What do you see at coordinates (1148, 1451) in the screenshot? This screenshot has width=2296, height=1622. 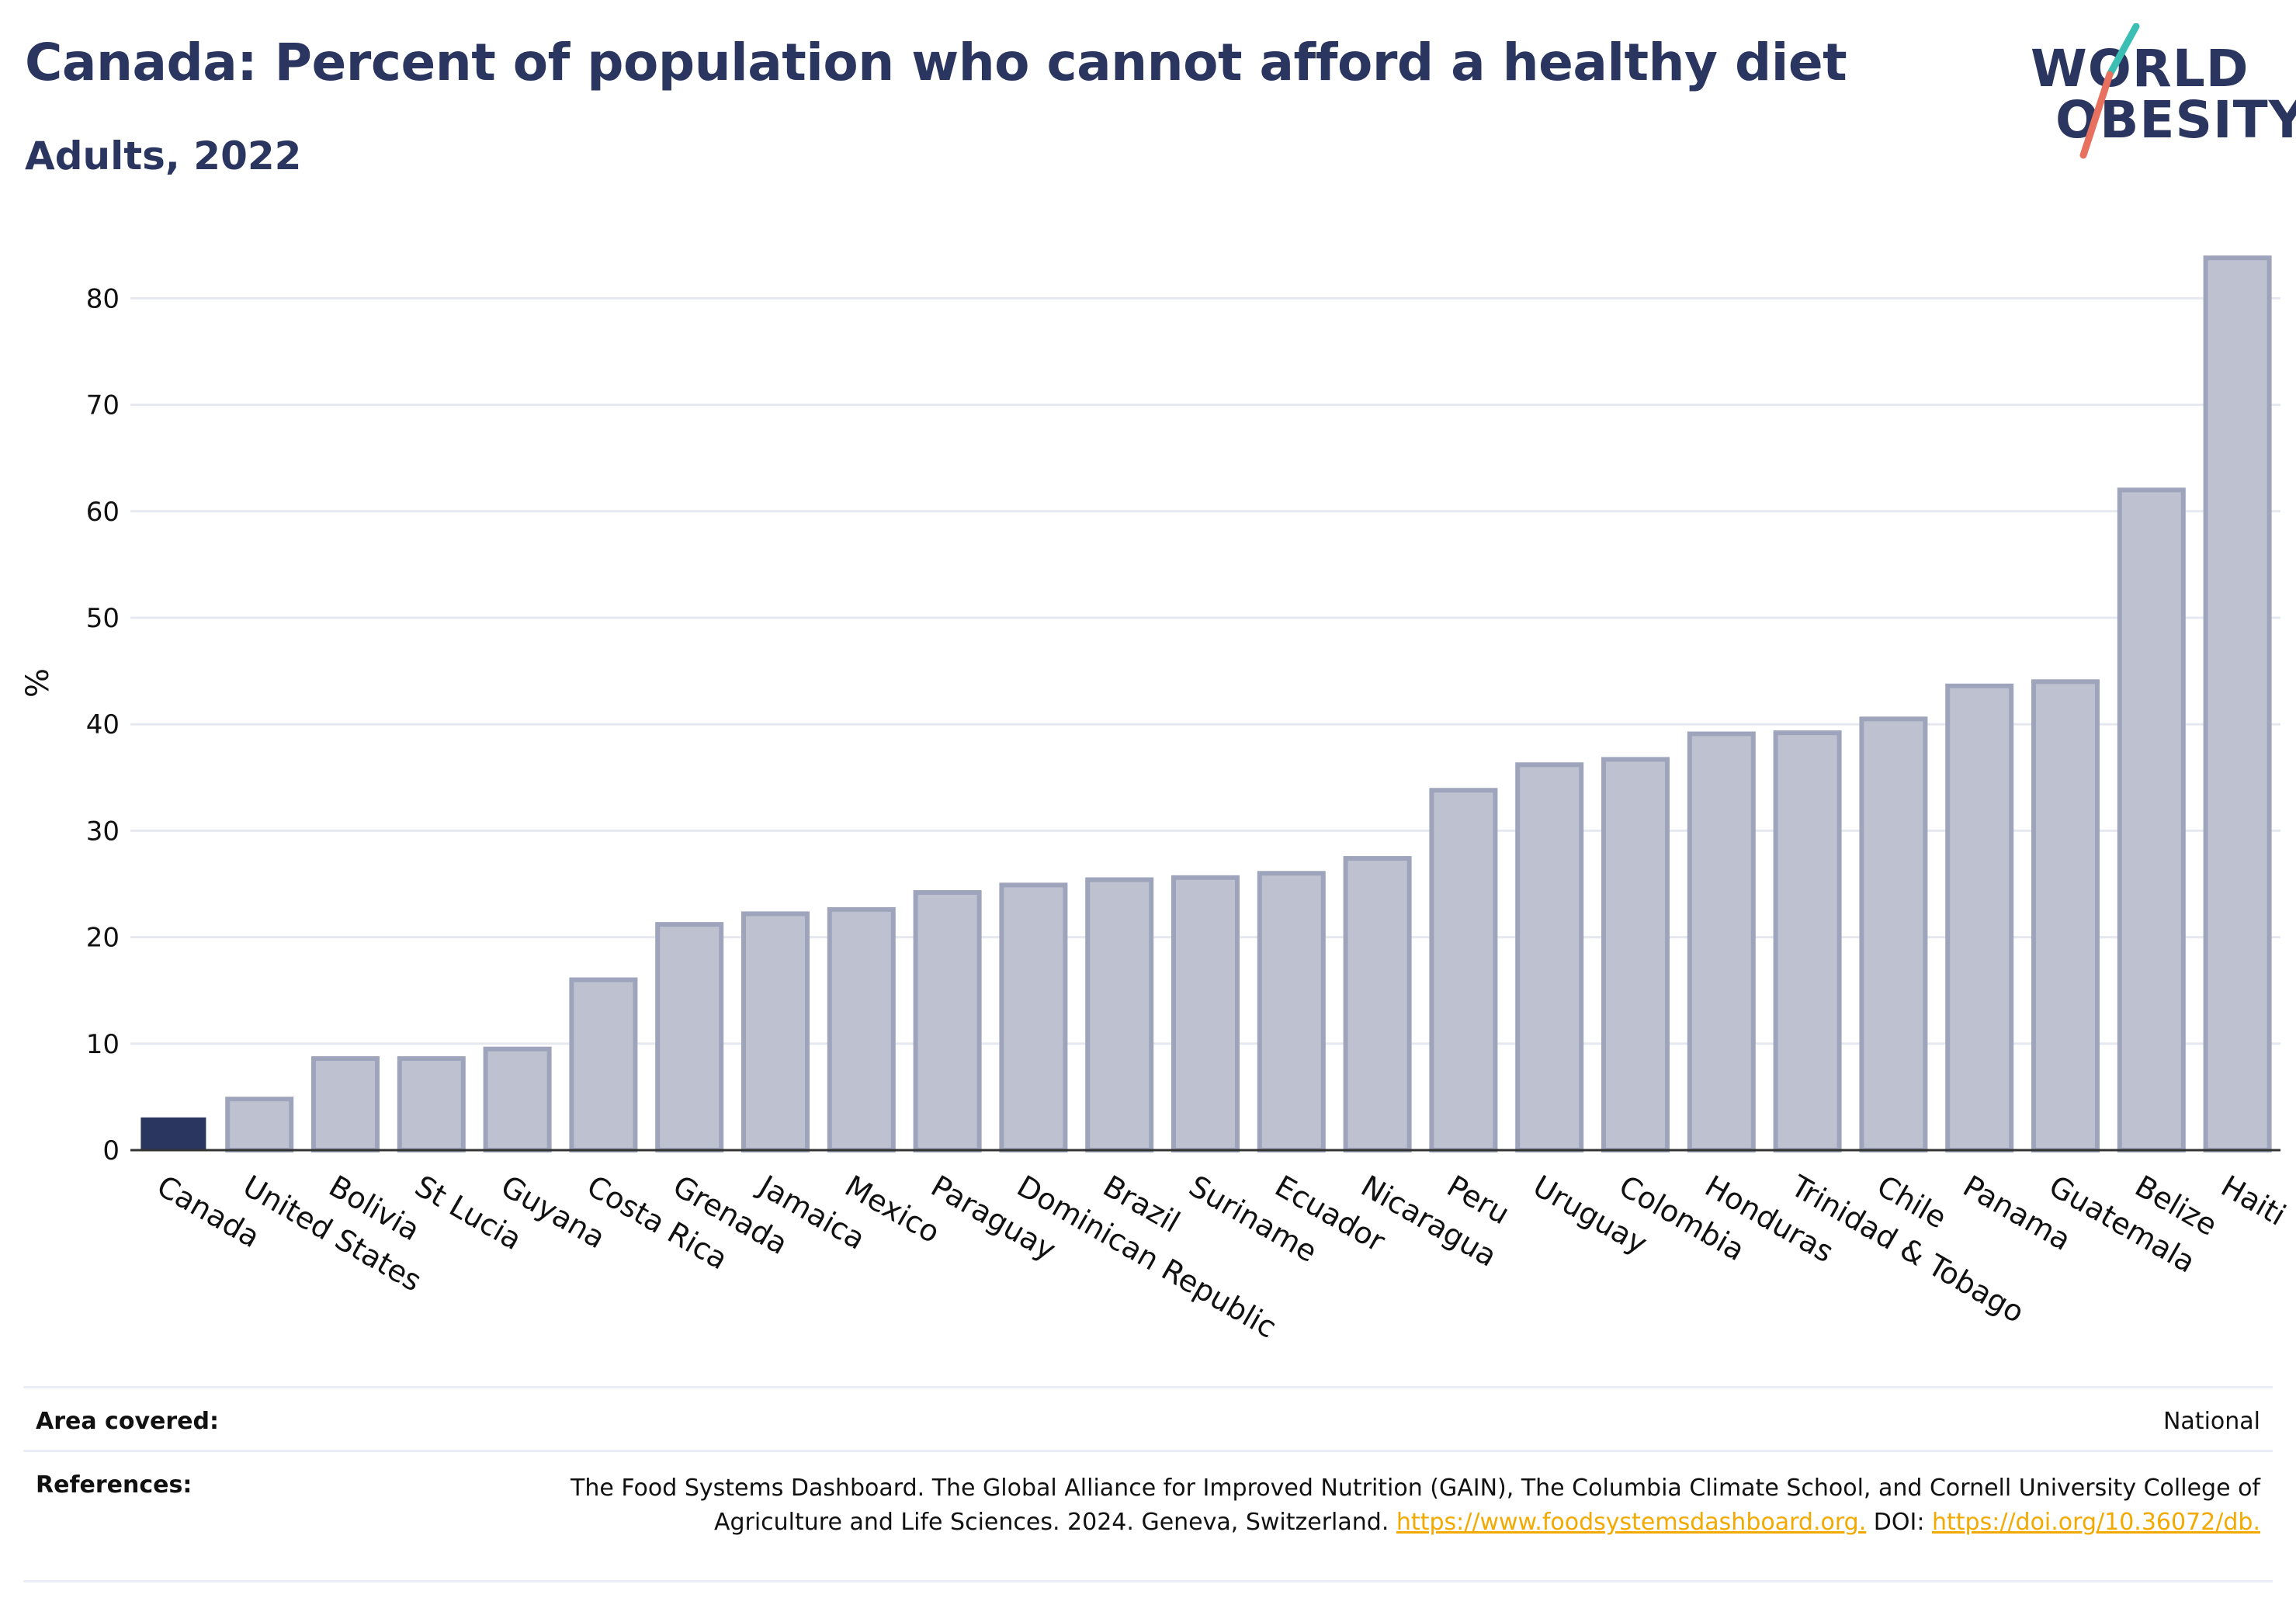 I see `footer-divider-middle` at bounding box center [1148, 1451].